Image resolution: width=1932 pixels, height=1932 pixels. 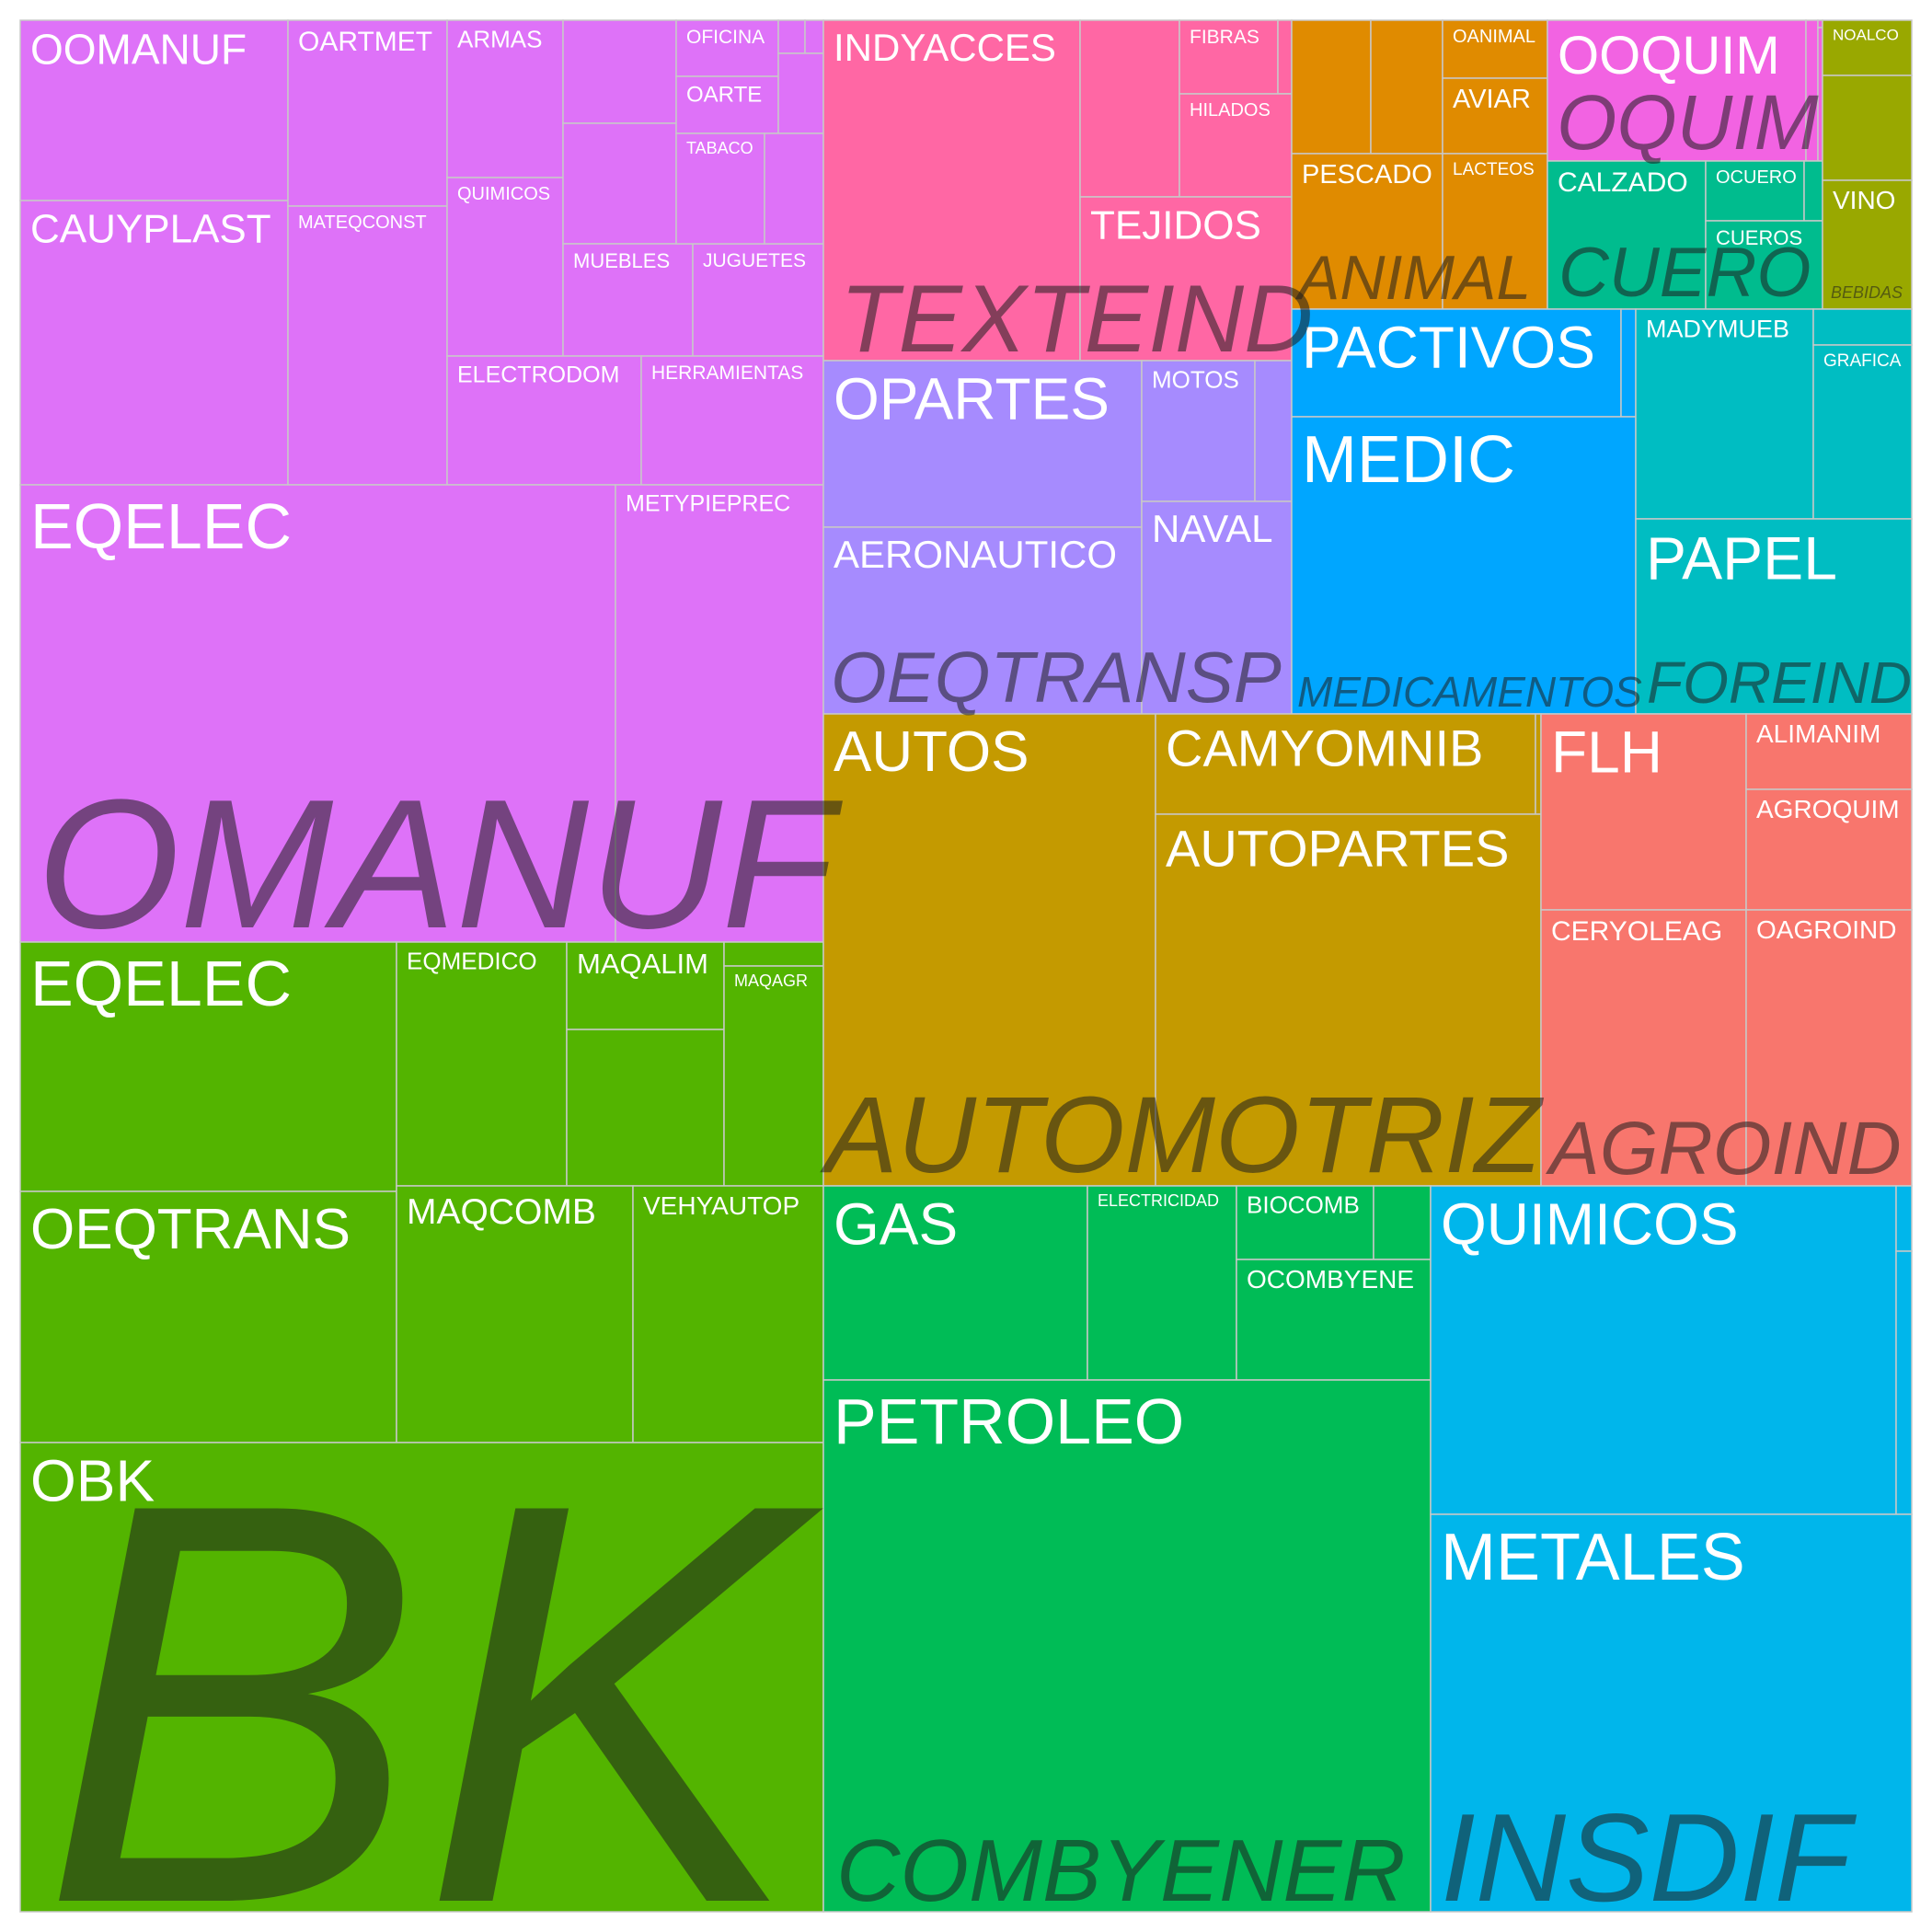 What do you see at coordinates (1779, 683) in the screenshot?
I see `group-label-foreind: FOREIND` at bounding box center [1779, 683].